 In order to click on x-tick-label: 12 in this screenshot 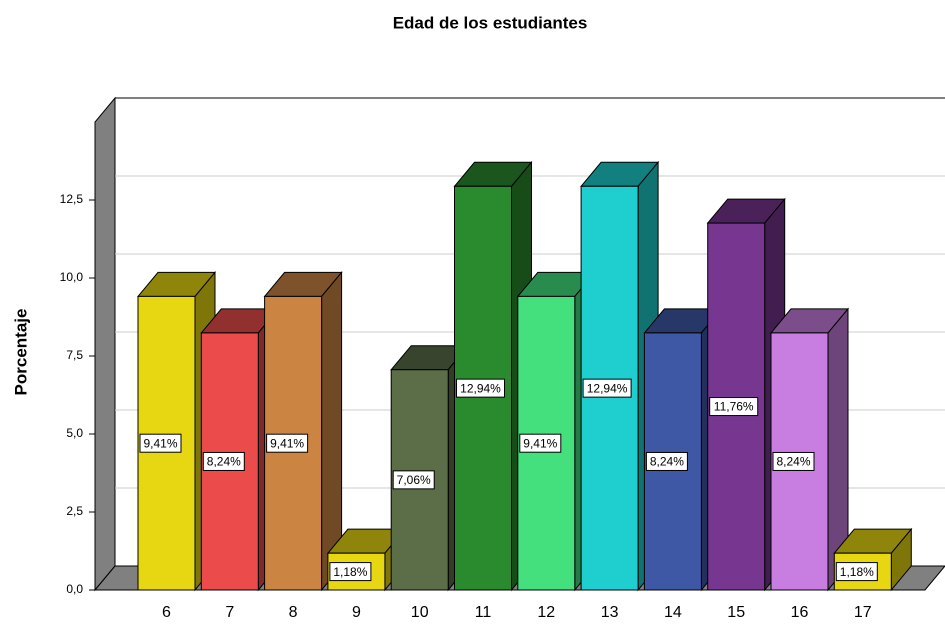, I will do `click(546, 612)`.